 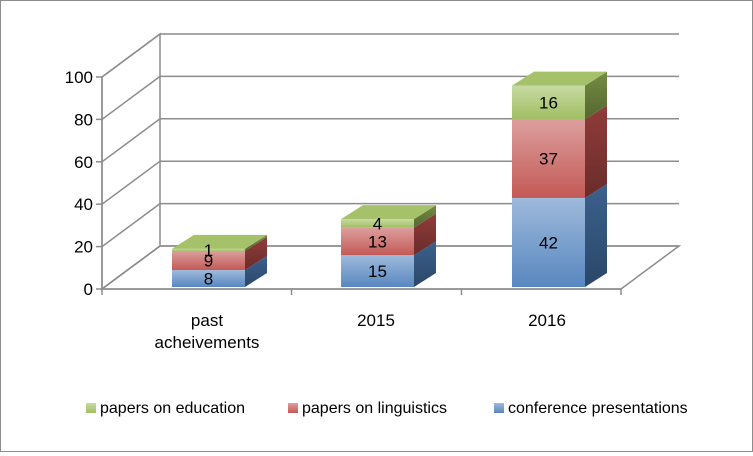 I want to click on y-tick-label-20: 20, so click(x=83, y=247).